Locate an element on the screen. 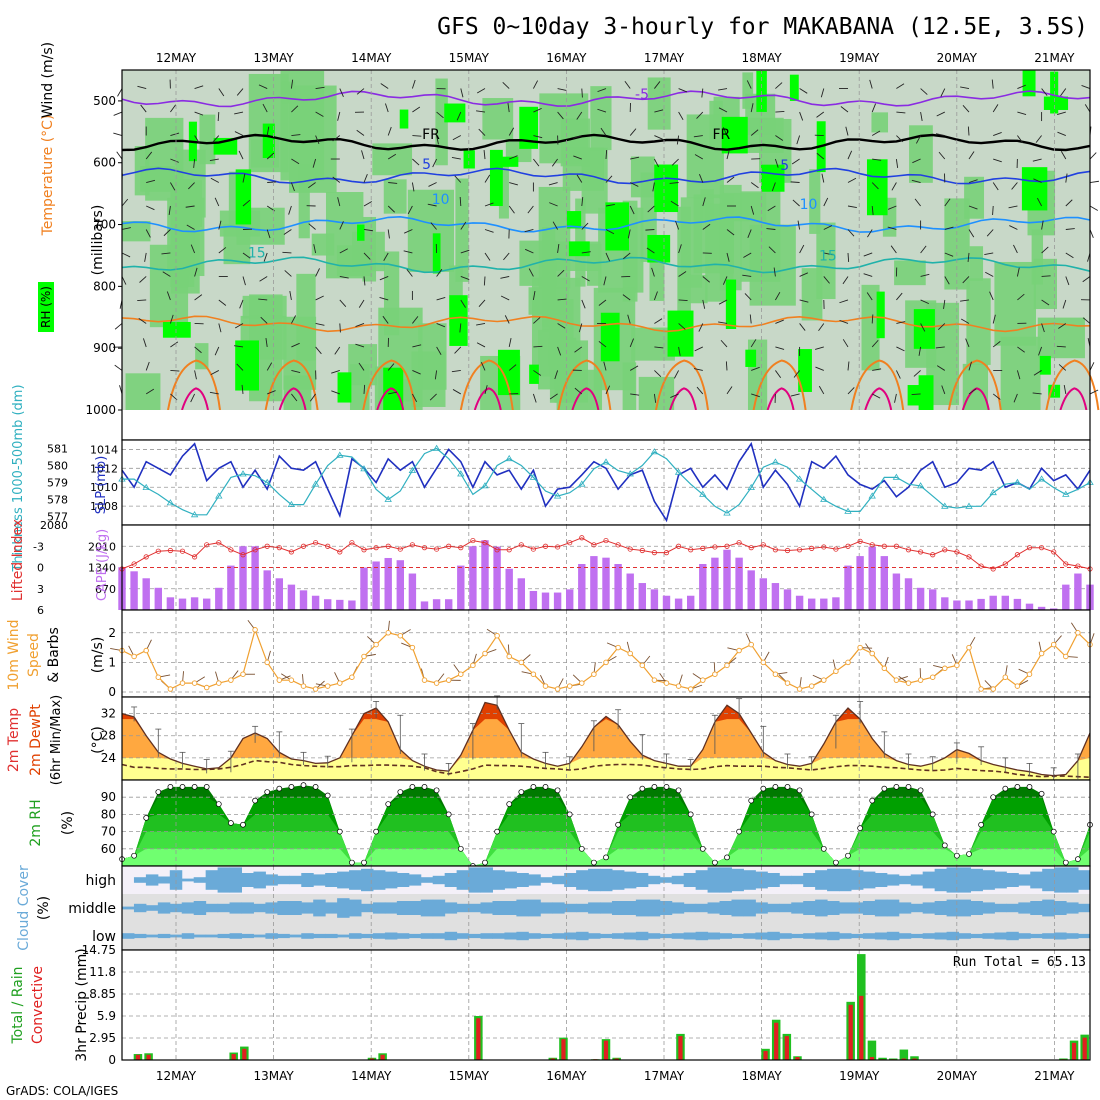  precip-tick-label: 8.85 is located at coordinates (102, 994).